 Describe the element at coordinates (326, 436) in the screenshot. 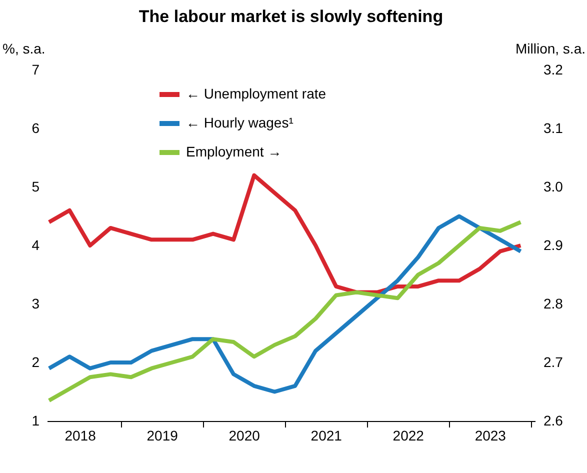

I see `x-tick-label: 2021` at that location.